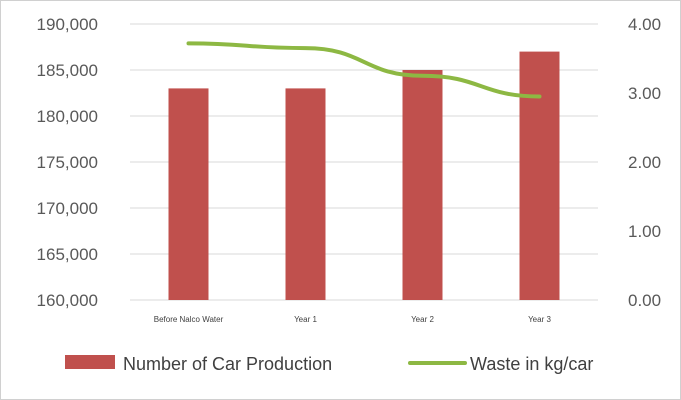 The width and height of the screenshot is (681, 400). I want to click on y-left-tick-label: 185,000, so click(67, 70).